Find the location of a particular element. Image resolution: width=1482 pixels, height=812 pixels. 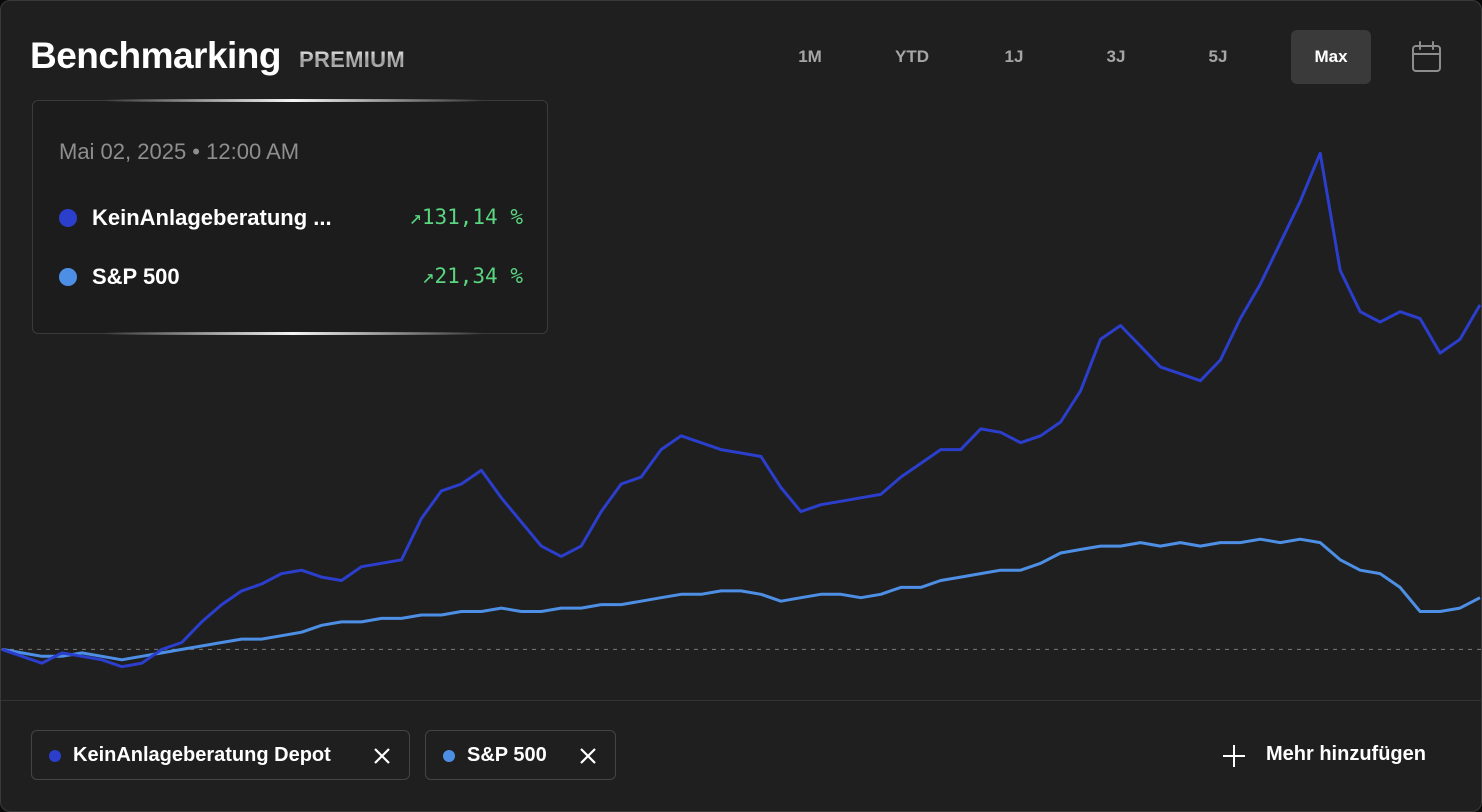

tooltip-series-name: S&P 500 is located at coordinates (136, 276).